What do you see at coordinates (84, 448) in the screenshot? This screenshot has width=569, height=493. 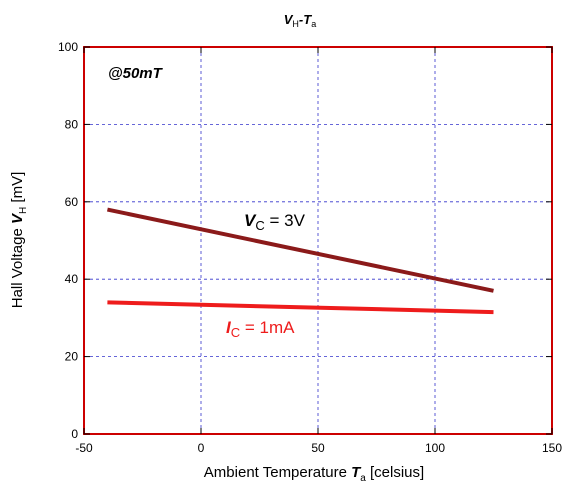 I see `x-tick-label: -50` at bounding box center [84, 448].